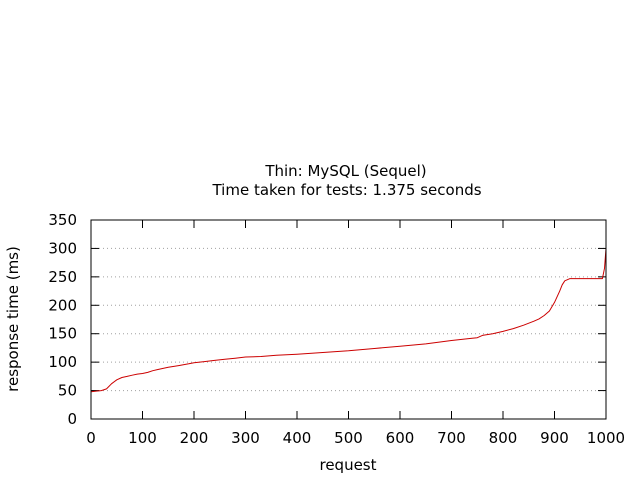 The width and height of the screenshot is (640, 480). I want to click on x-tick-label: 200, so click(194, 438).